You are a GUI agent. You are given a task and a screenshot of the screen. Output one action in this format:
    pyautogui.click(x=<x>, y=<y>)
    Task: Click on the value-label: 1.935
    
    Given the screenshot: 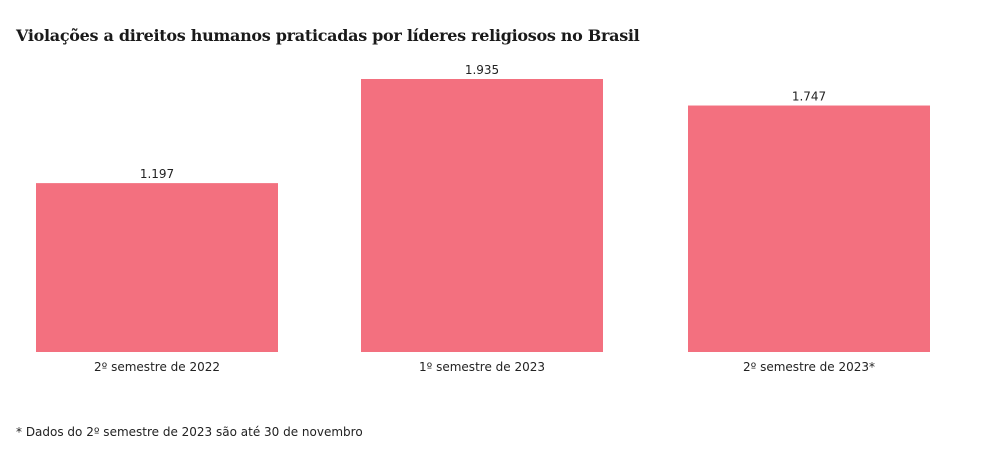 What is the action you would take?
    pyautogui.click(x=482, y=70)
    